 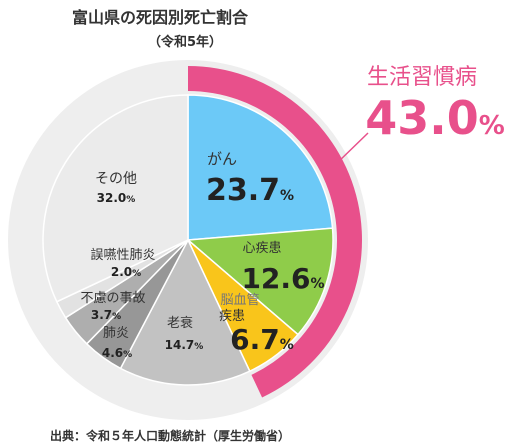 What do you see at coordinates (435, 118) in the screenshot?
I see `lifestyle-disease-value: 43.0%` at bounding box center [435, 118].